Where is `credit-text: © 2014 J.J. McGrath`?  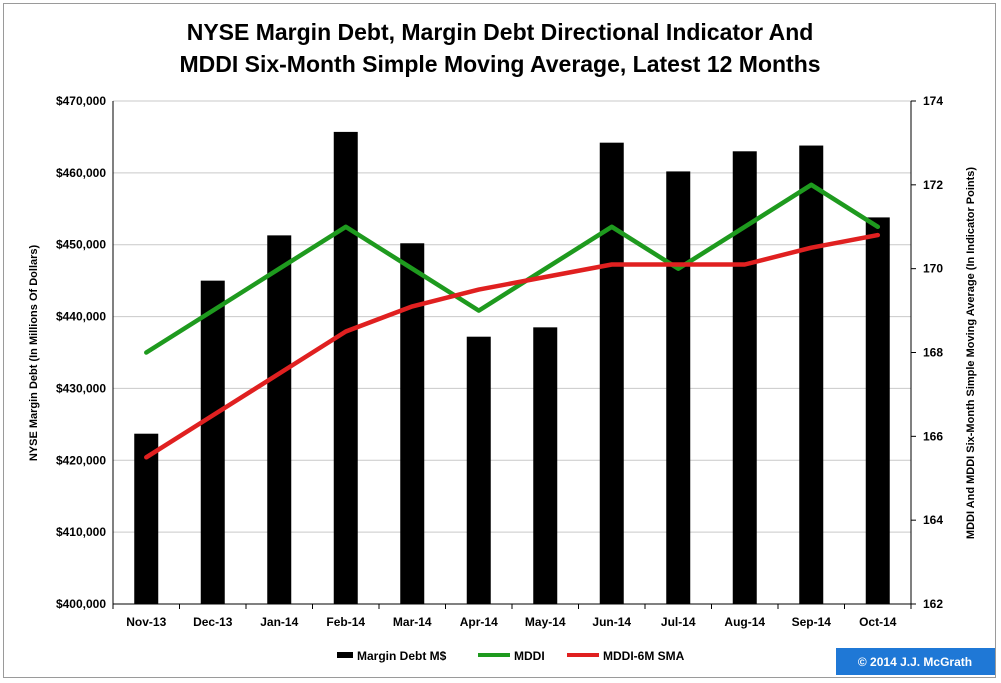
credit-text: © 2014 J.J. McGrath is located at coordinates (915, 662).